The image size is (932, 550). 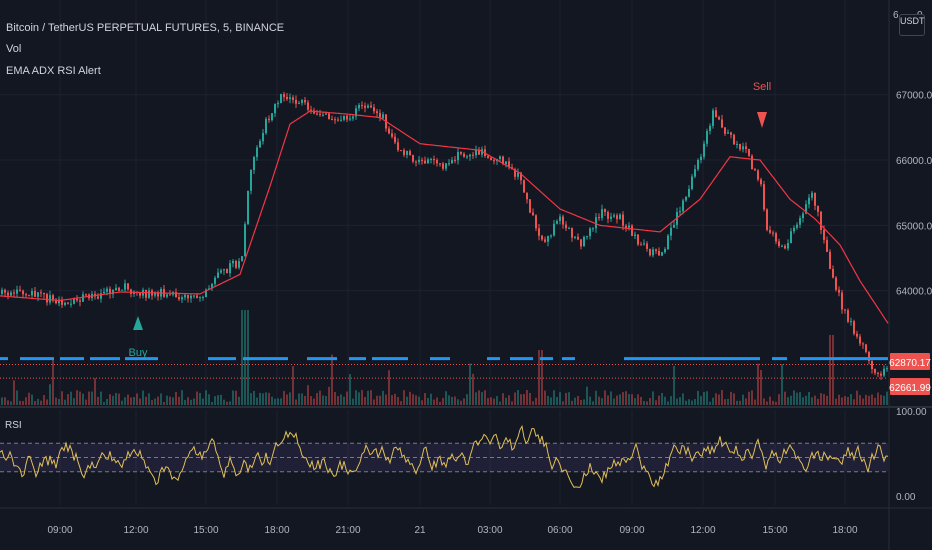 I want to click on price-tick-label: 66000.00, so click(x=914, y=161).